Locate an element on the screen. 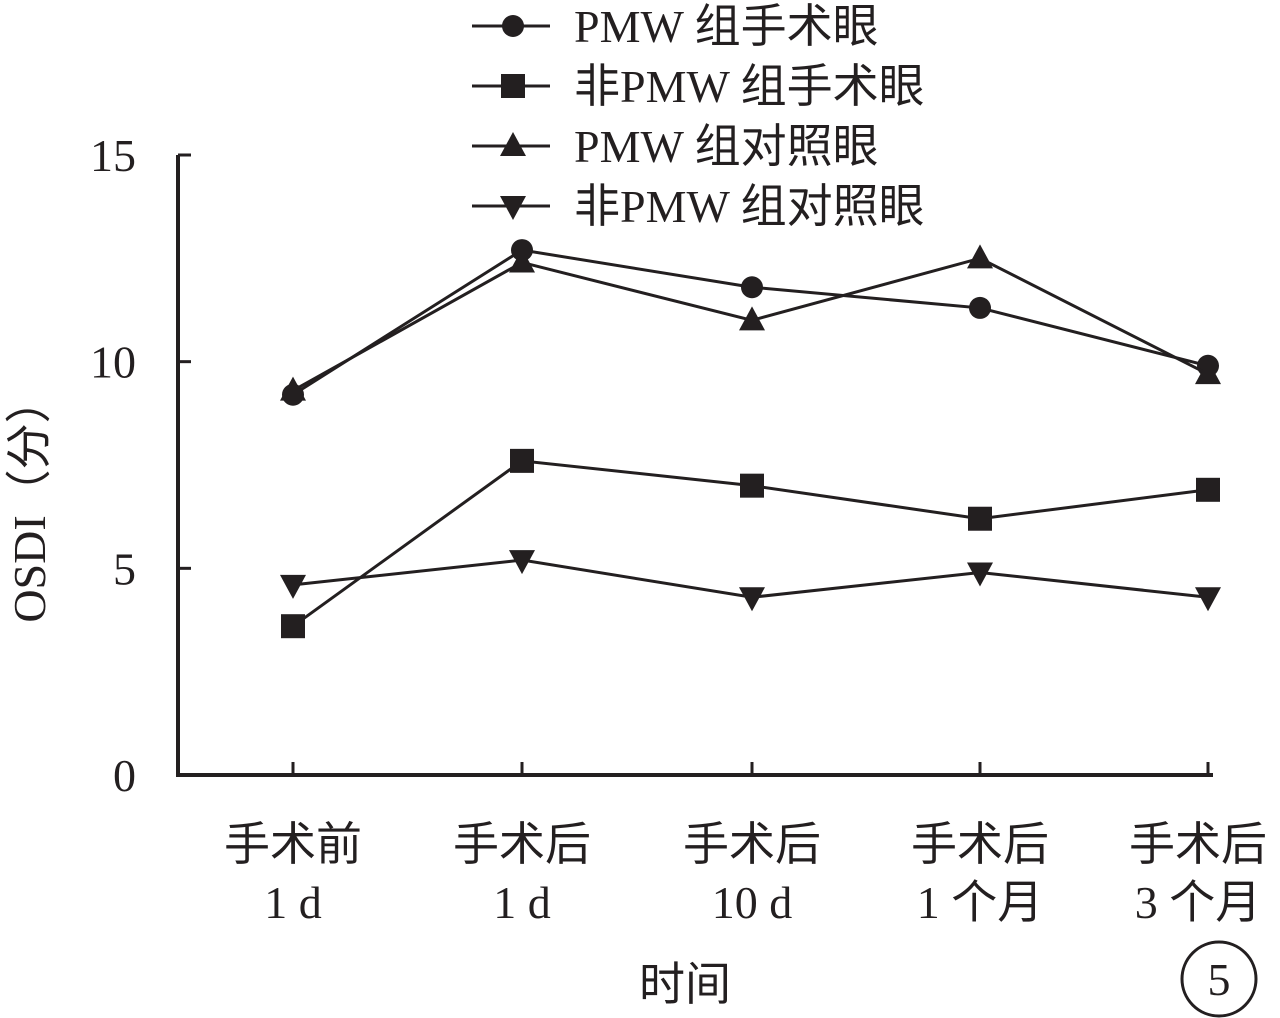 This screenshot has width=1280, height=1018. legend-item: PMW 组手术眼 is located at coordinates (675, 26).